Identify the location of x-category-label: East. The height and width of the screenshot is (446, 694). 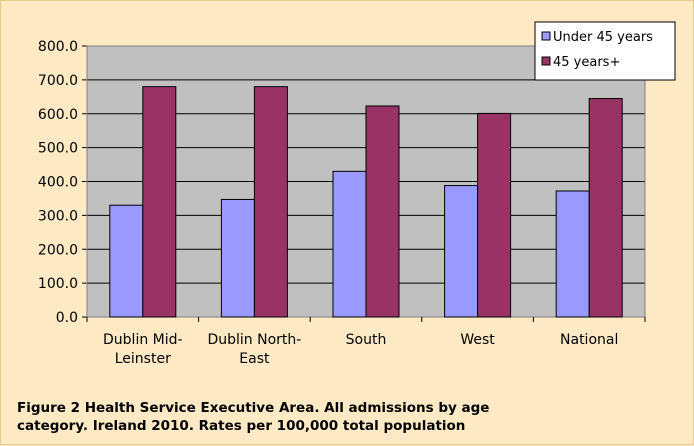
(254, 359).